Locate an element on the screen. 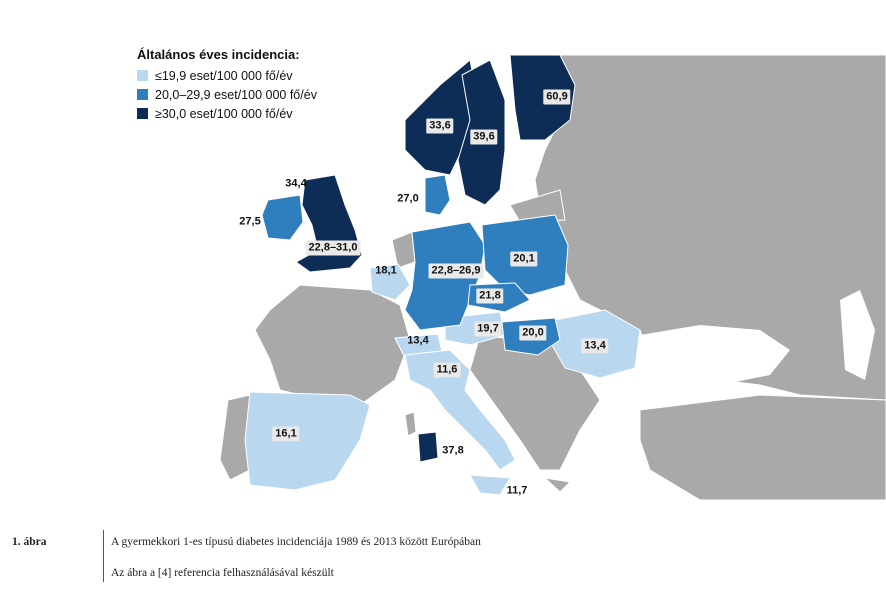 The height and width of the screenshot is (594, 886). legend-swatch-low is located at coordinates (142, 75).